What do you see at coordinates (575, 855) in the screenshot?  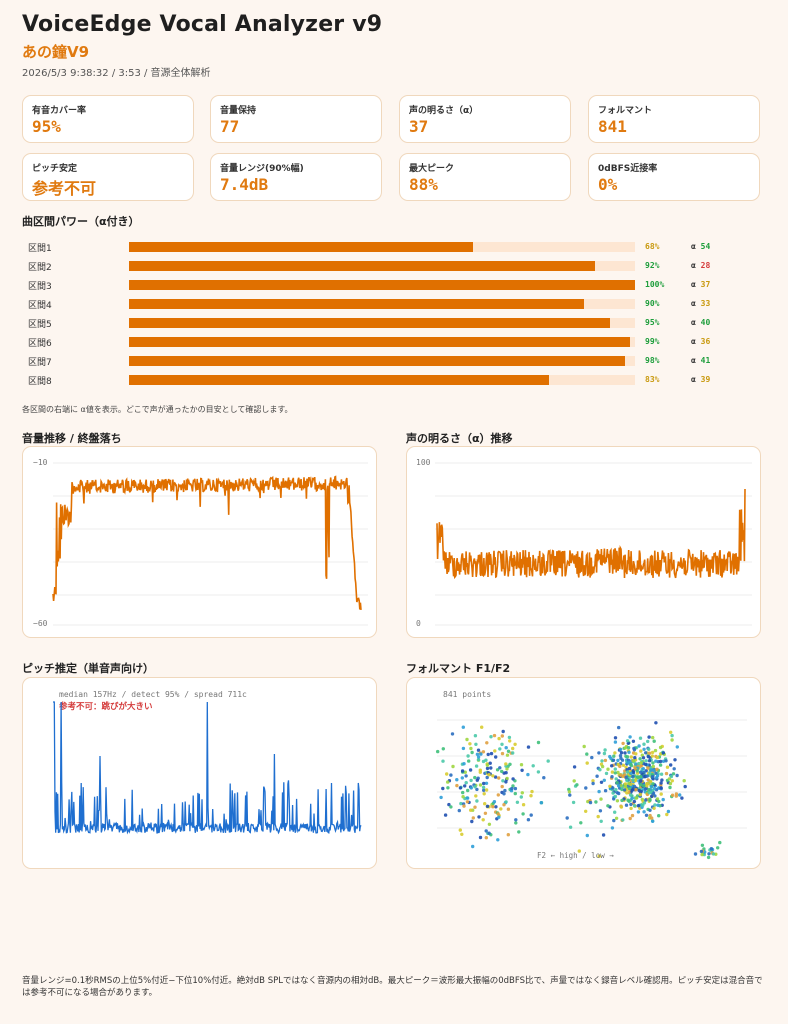 I see `formant-axis-hint: F2 ← high / low →` at bounding box center [575, 855].